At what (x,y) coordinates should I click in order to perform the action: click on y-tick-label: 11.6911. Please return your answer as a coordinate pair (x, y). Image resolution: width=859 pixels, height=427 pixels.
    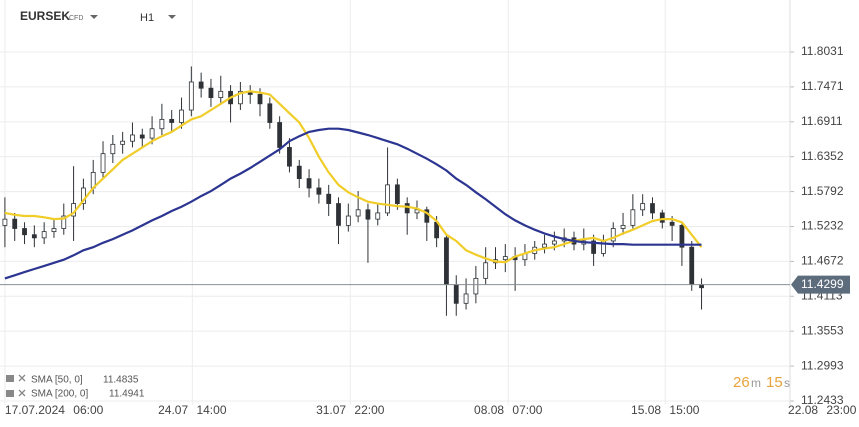
    Looking at the image, I should click on (822, 121).